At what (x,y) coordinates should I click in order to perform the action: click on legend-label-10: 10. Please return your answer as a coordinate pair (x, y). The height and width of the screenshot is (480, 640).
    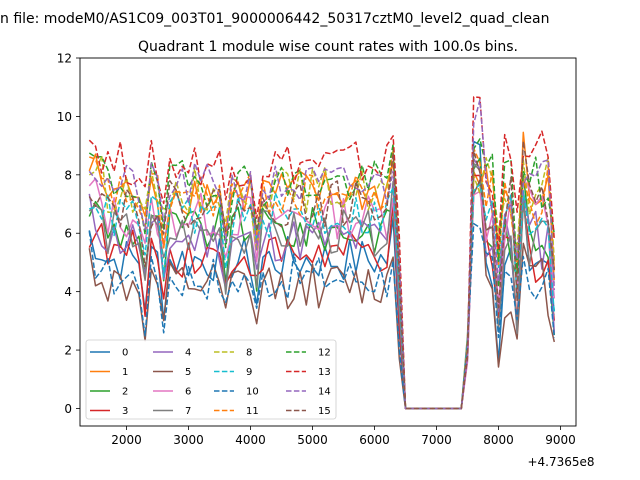
    Looking at the image, I should click on (252, 392).